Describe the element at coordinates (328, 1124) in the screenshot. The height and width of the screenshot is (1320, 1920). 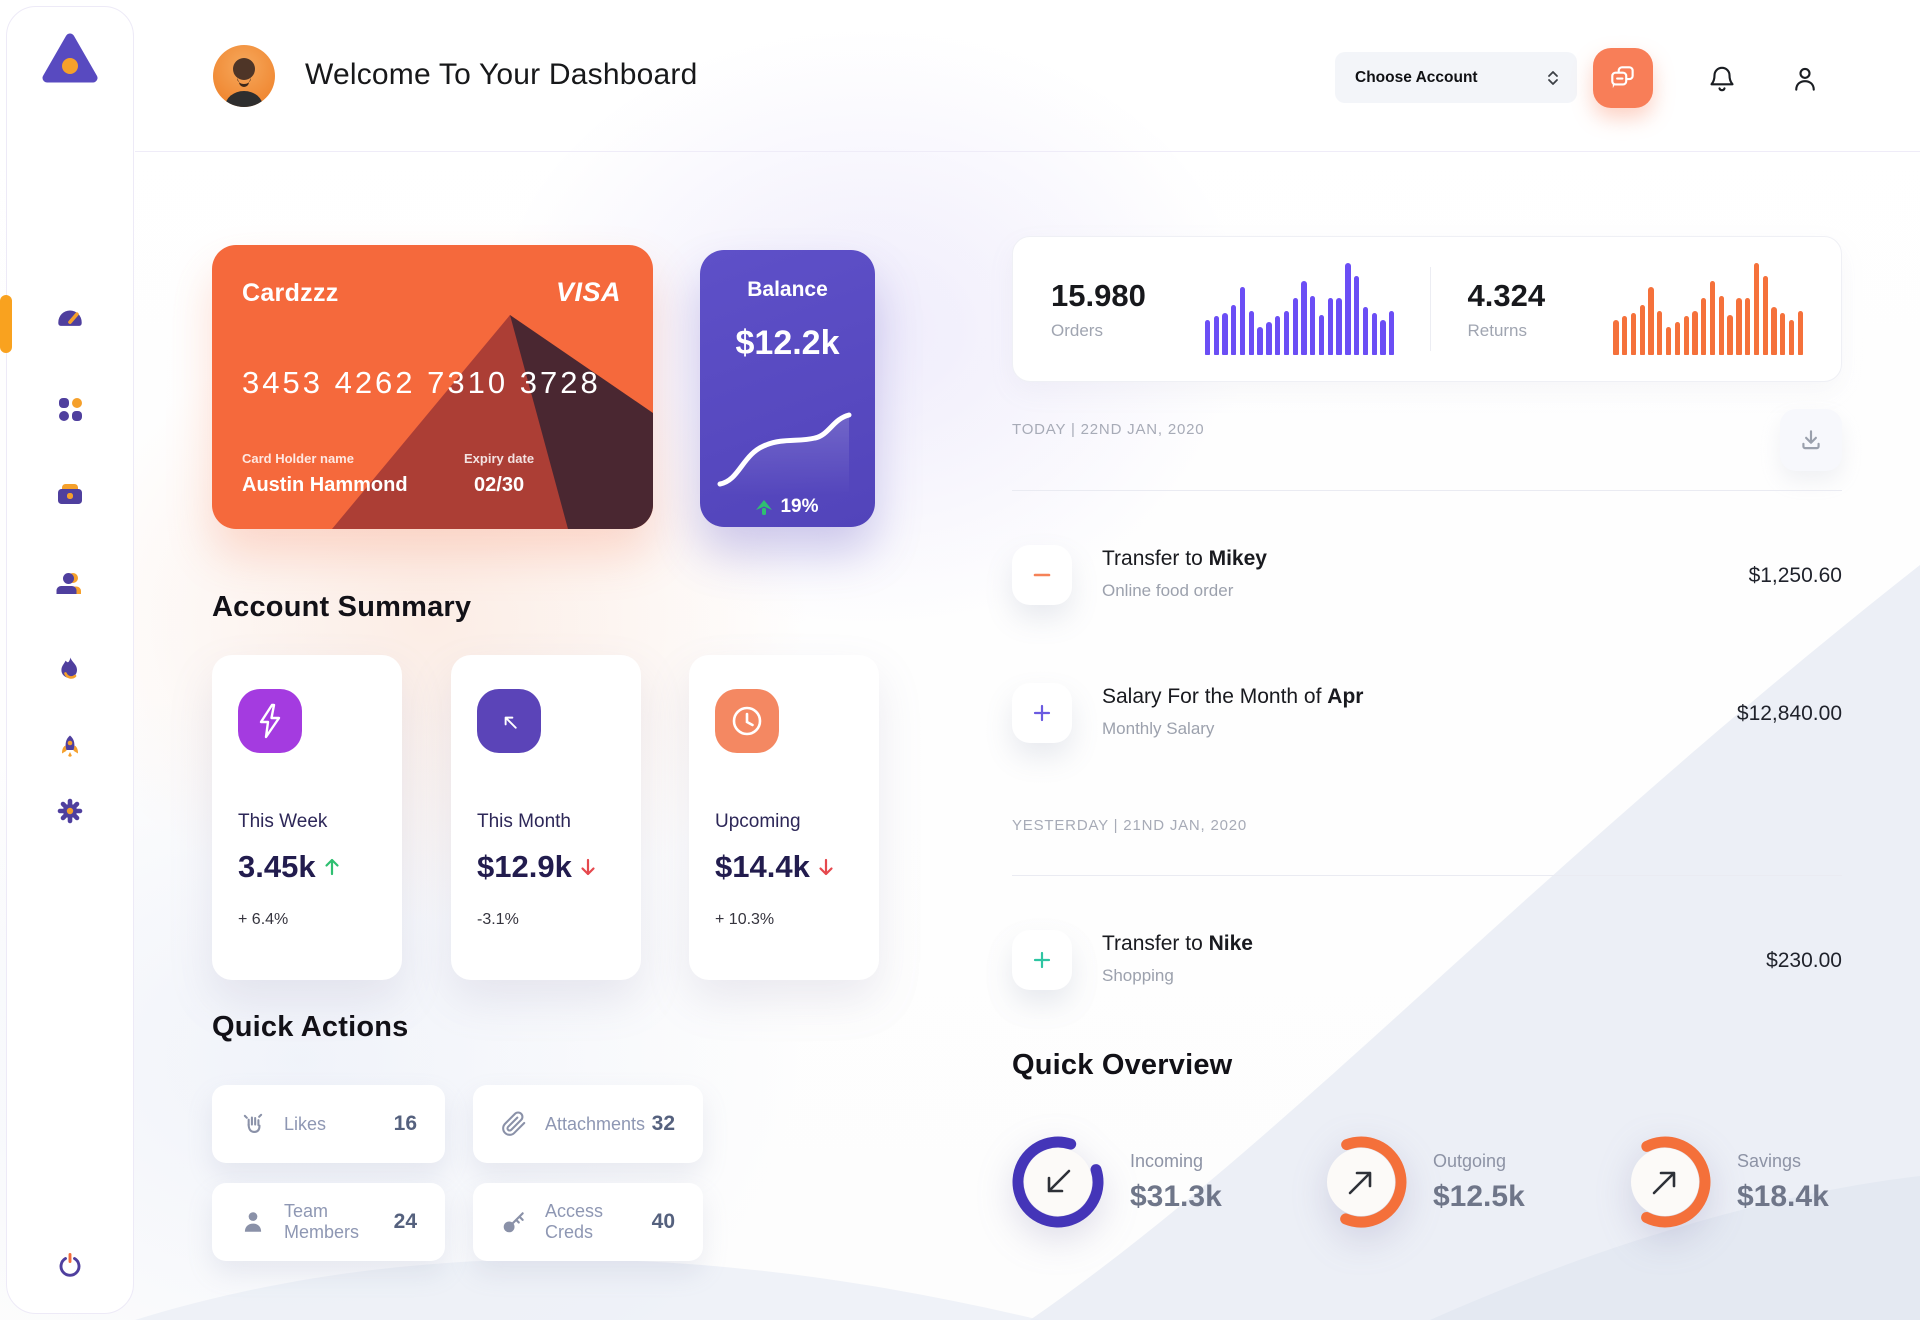
I see `quick-action-likes: Likes 16` at that location.